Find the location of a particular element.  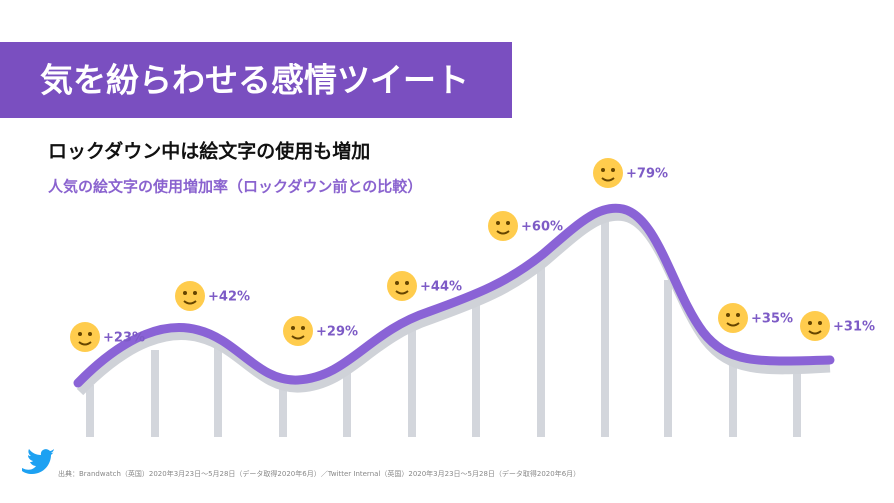

increase-label: +35% is located at coordinates (772, 319).